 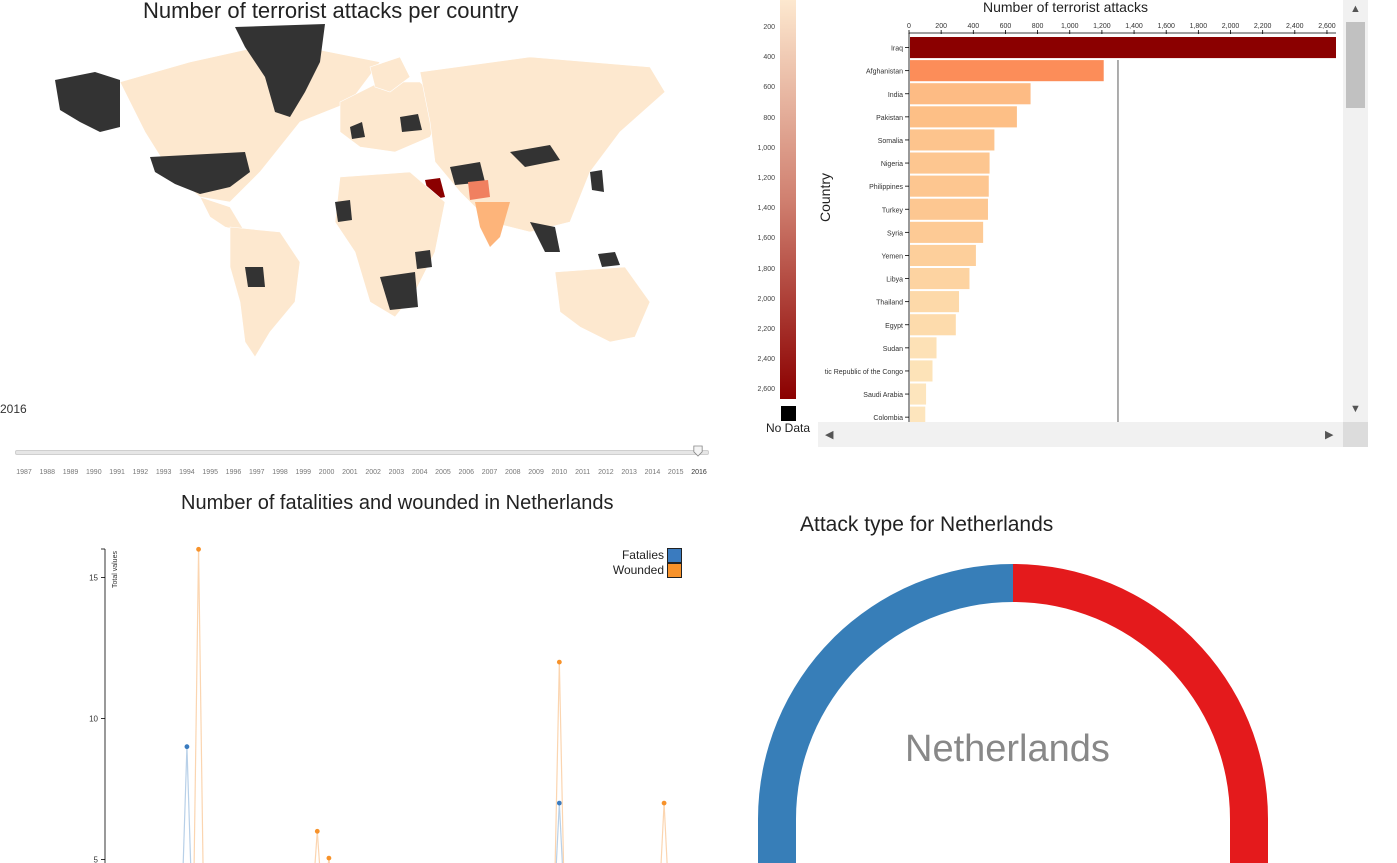 I want to click on year-label: 1998, so click(x=280, y=472).